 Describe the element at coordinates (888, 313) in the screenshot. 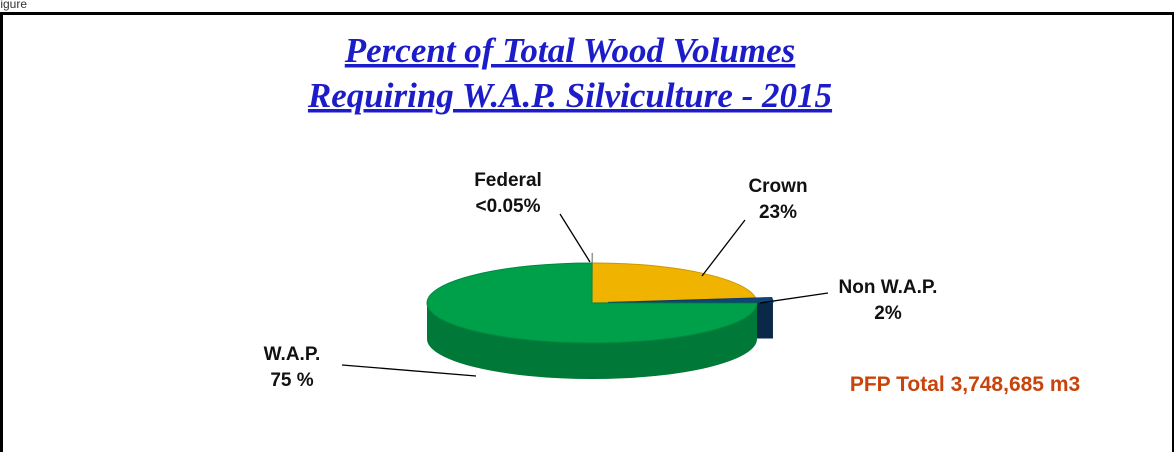

I see `value-label: 2%` at that location.